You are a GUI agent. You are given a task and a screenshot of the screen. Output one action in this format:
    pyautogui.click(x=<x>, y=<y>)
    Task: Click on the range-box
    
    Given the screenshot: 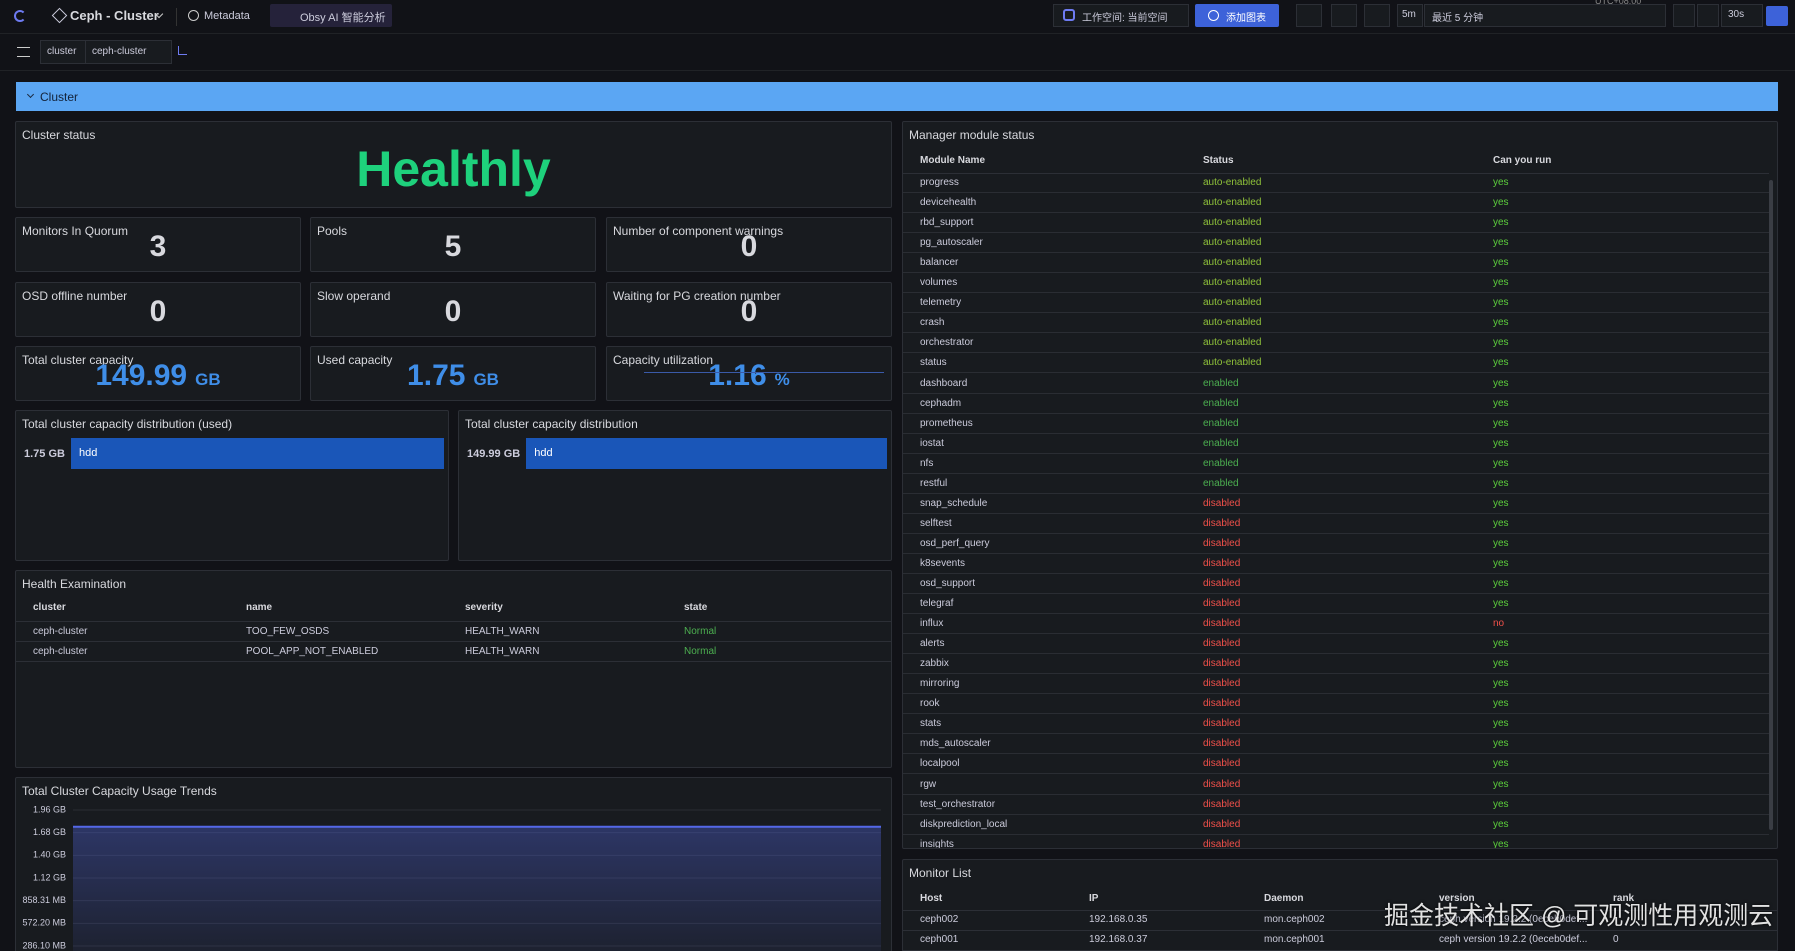 What is the action you would take?
    pyautogui.click(x=1545, y=15)
    